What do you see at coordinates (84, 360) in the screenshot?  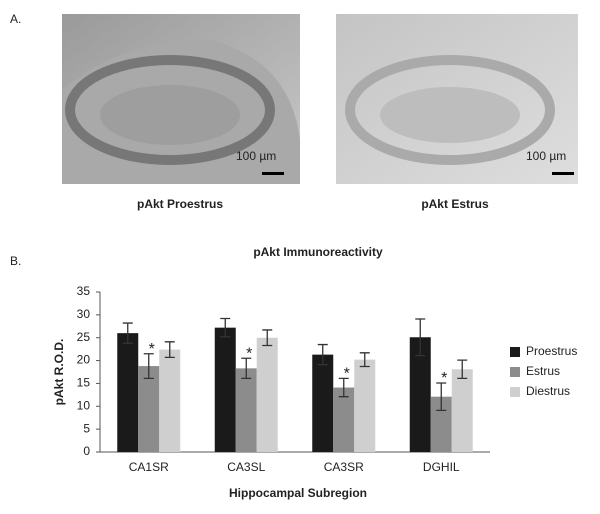 I see `y-tick-label: 20` at bounding box center [84, 360].